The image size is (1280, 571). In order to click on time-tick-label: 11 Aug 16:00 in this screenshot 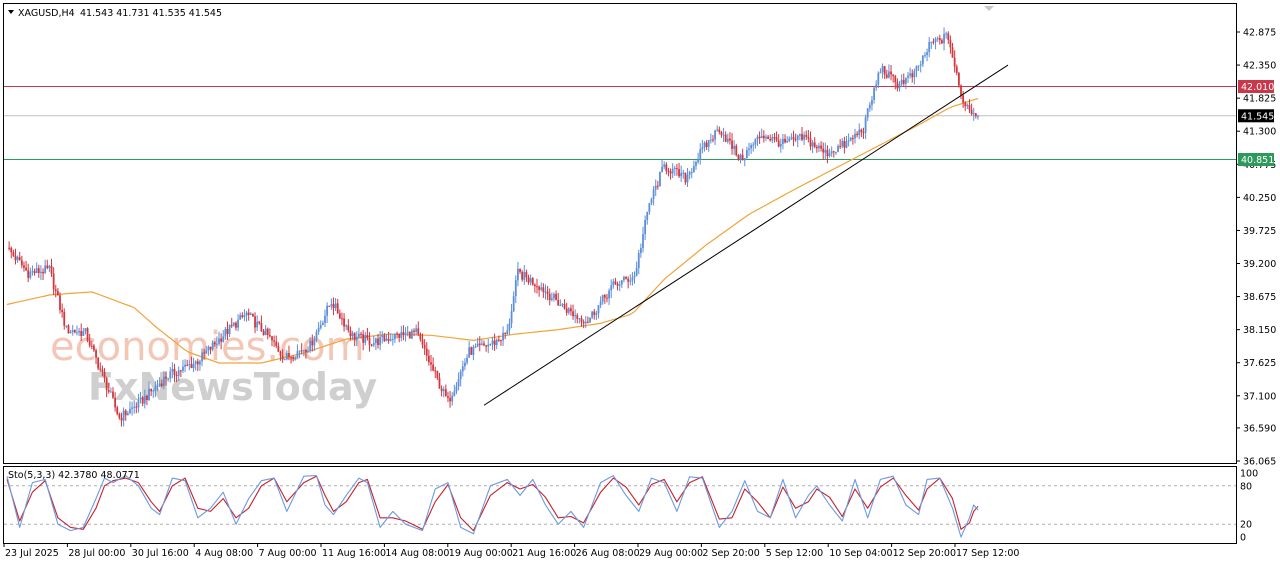, I will do `click(354, 553)`.